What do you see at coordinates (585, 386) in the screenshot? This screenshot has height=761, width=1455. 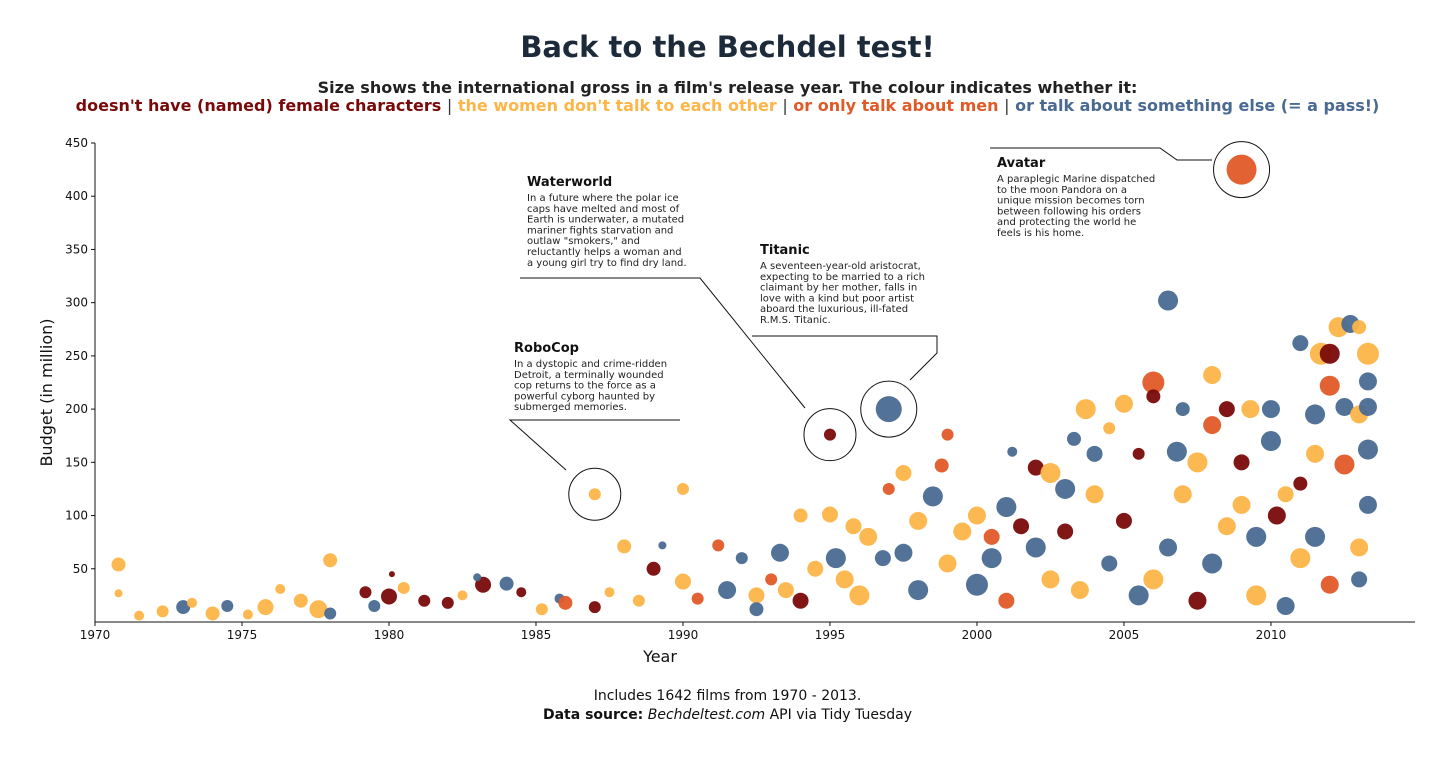 I see `annotation-text: cop returns to the force as a` at bounding box center [585, 386].